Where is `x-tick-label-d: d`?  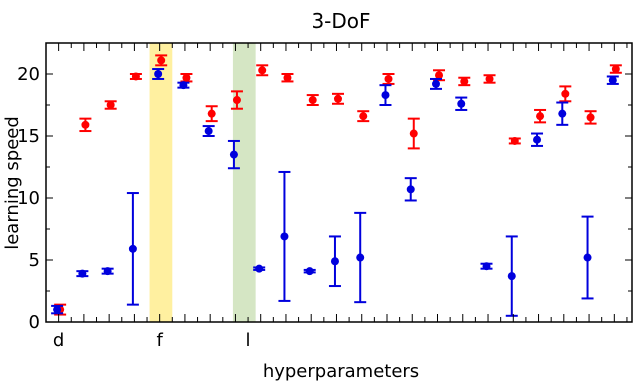
x-tick-label-d: d is located at coordinates (58, 340).